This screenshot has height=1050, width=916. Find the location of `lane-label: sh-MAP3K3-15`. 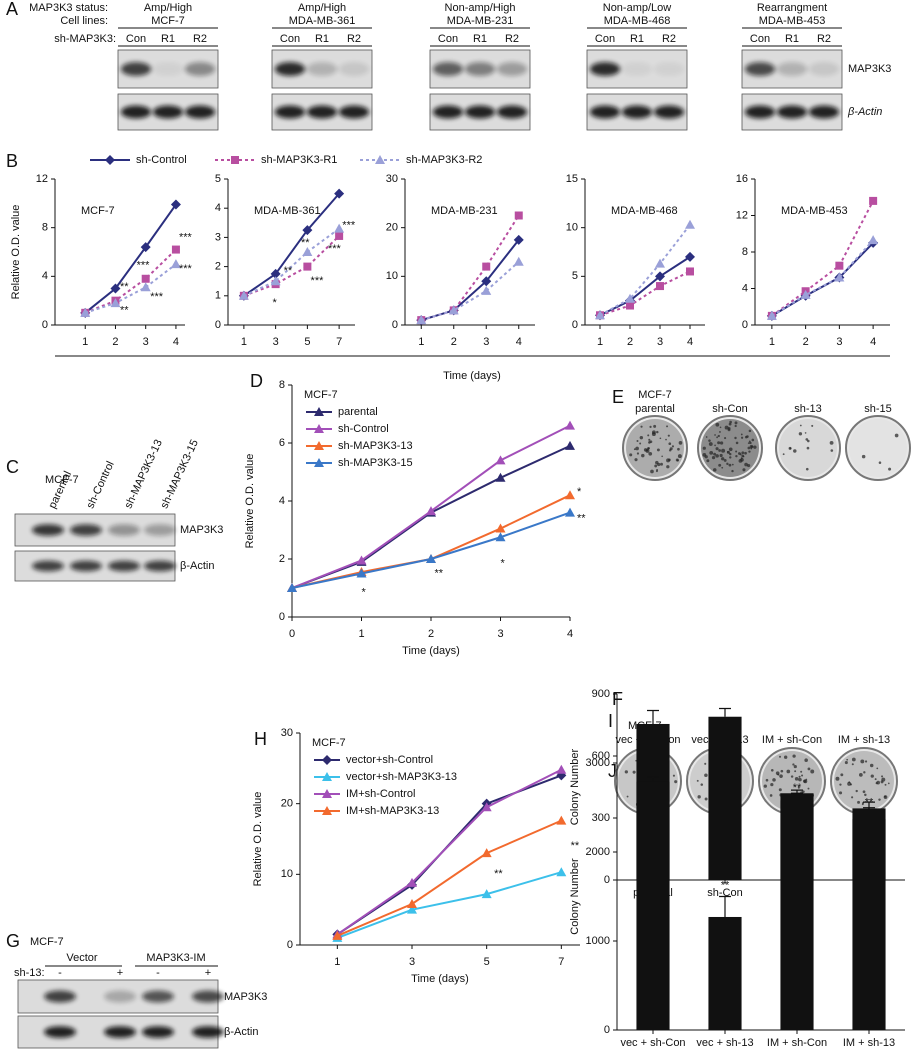

lane-label: sh-MAP3K3-15 is located at coordinates (179, 474).